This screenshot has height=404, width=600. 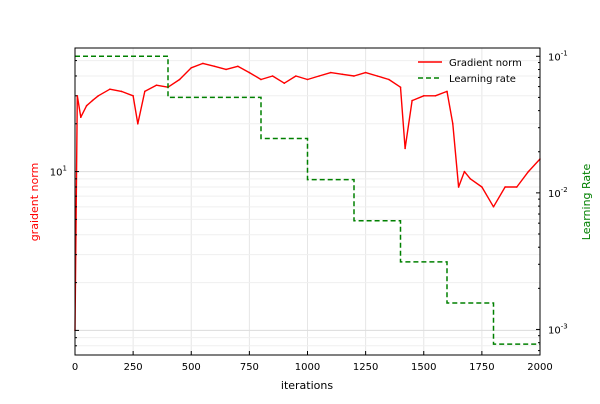 I want to click on y-axis-left-label: graident norm, so click(x=34, y=202).